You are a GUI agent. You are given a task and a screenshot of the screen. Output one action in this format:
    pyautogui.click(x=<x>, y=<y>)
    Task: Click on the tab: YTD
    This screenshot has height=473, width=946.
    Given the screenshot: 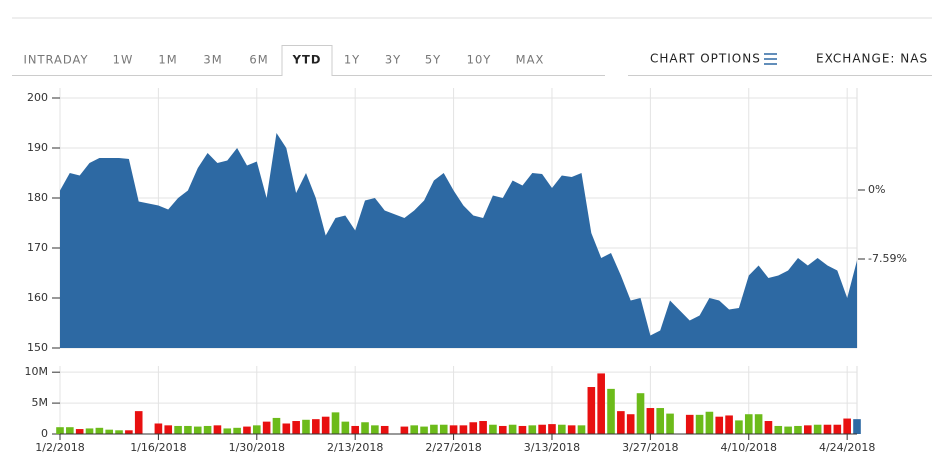 What is the action you would take?
    pyautogui.click(x=307, y=60)
    